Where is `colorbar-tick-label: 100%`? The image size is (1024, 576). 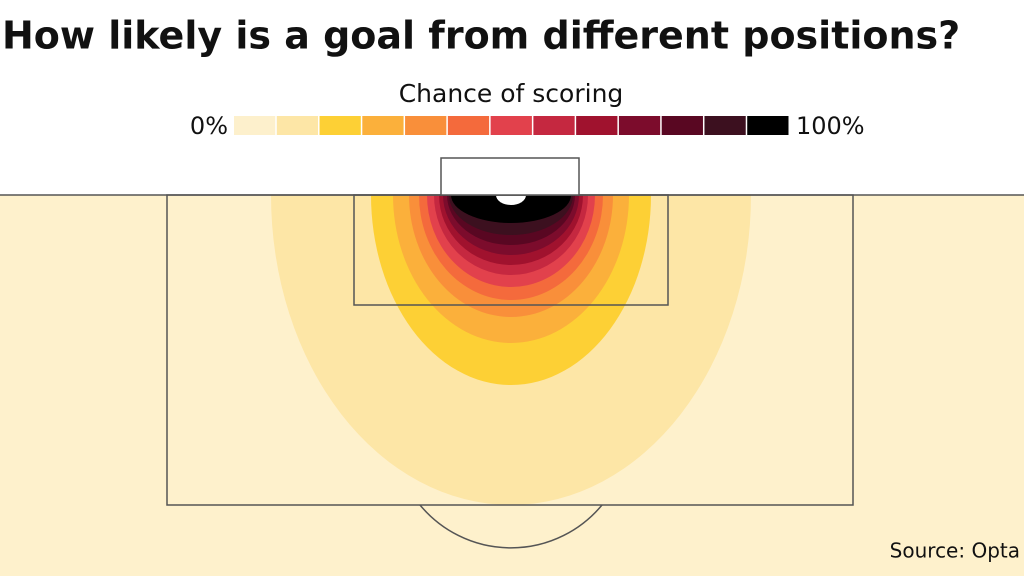
colorbar-tick-label: 100% is located at coordinates (830, 126).